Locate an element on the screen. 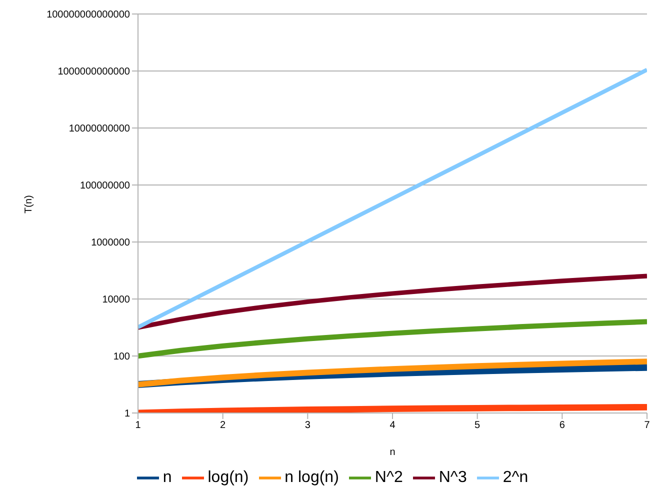  legend-label: 2^n is located at coordinates (515, 477).